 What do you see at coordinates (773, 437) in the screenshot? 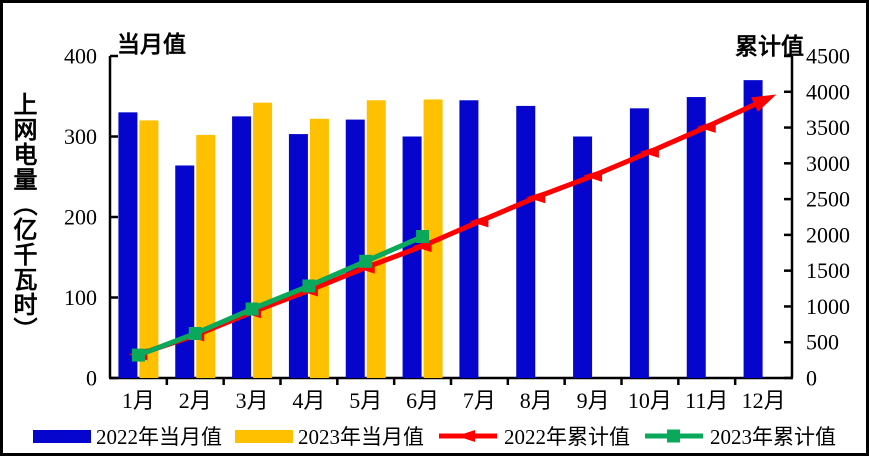
I see `legend-label: 2023年累计值` at bounding box center [773, 437].